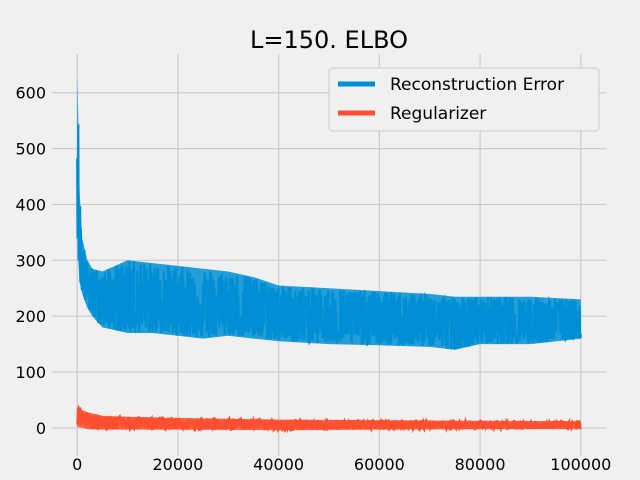  I want to click on x-tick-labels: 0 20000 40000 60000 80000 100000, so click(341, 464).